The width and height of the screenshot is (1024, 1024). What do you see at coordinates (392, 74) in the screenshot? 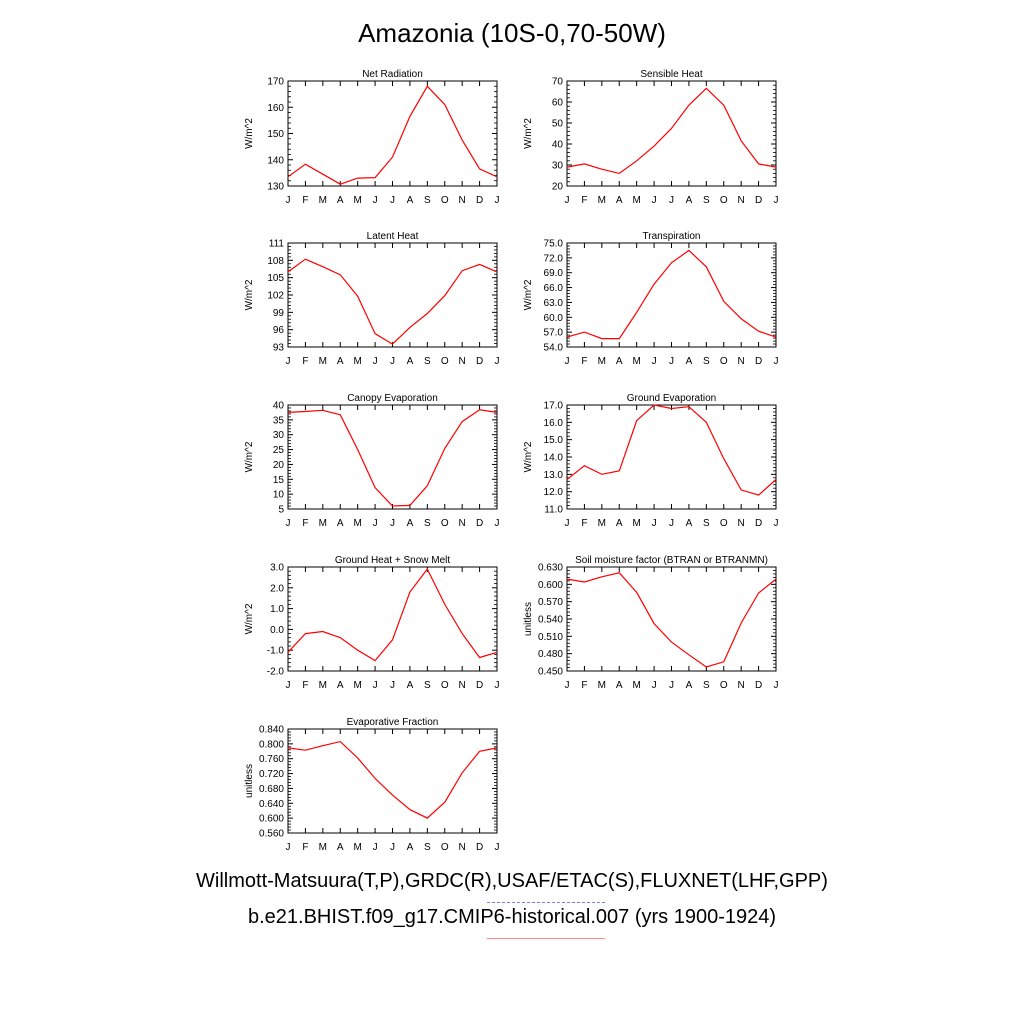
I see `panel-title: Net Radiation` at bounding box center [392, 74].